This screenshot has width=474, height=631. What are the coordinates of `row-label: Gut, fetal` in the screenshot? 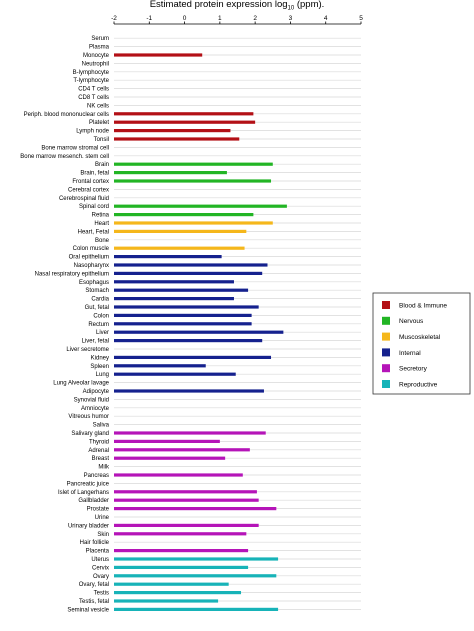 It's located at (97, 308).